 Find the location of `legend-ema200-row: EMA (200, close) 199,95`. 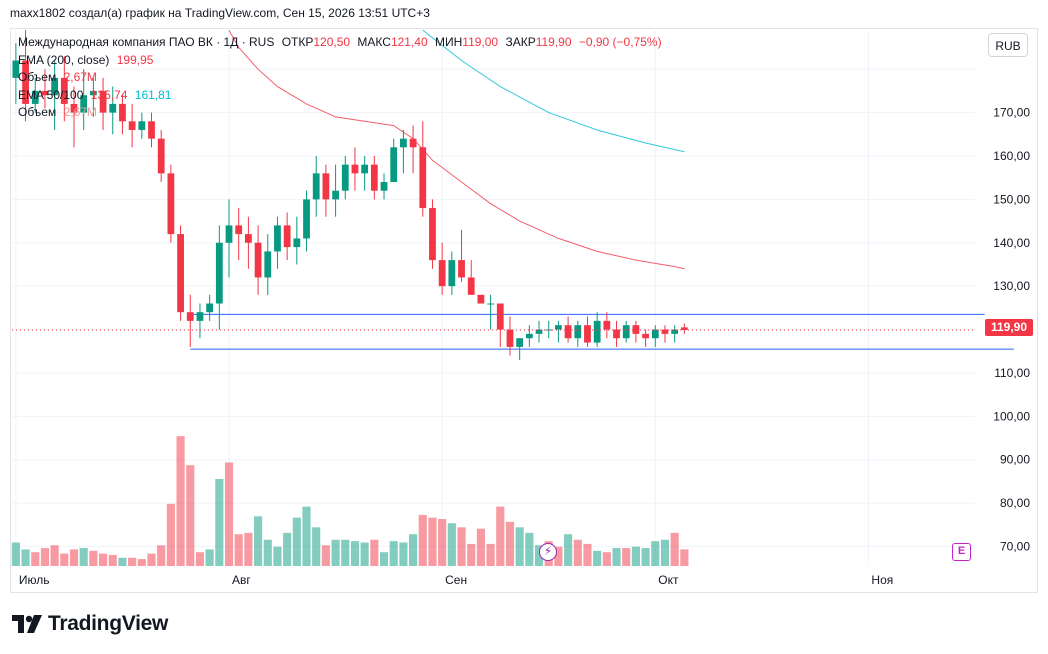

legend-ema200-row: EMA (200, close) 199,95 is located at coordinates (87, 60).